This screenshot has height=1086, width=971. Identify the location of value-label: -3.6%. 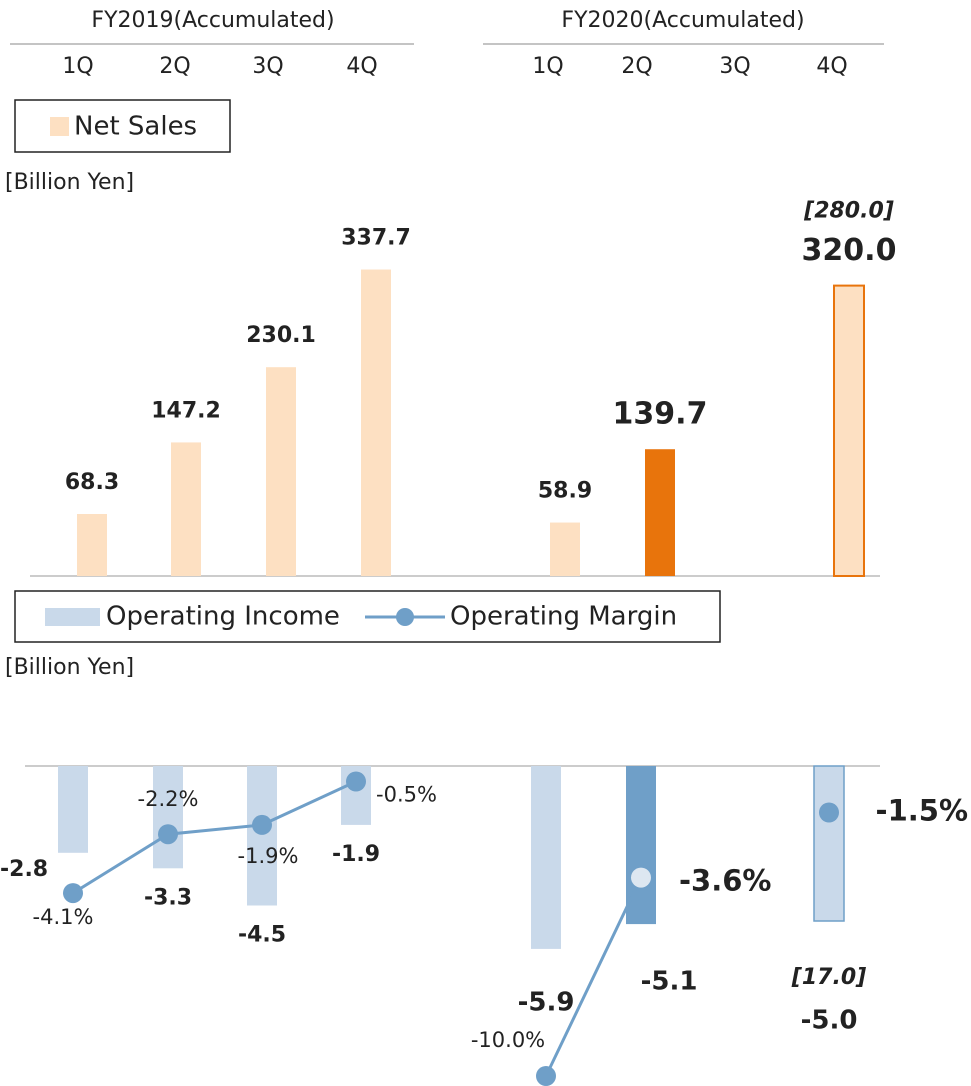
(725, 881).